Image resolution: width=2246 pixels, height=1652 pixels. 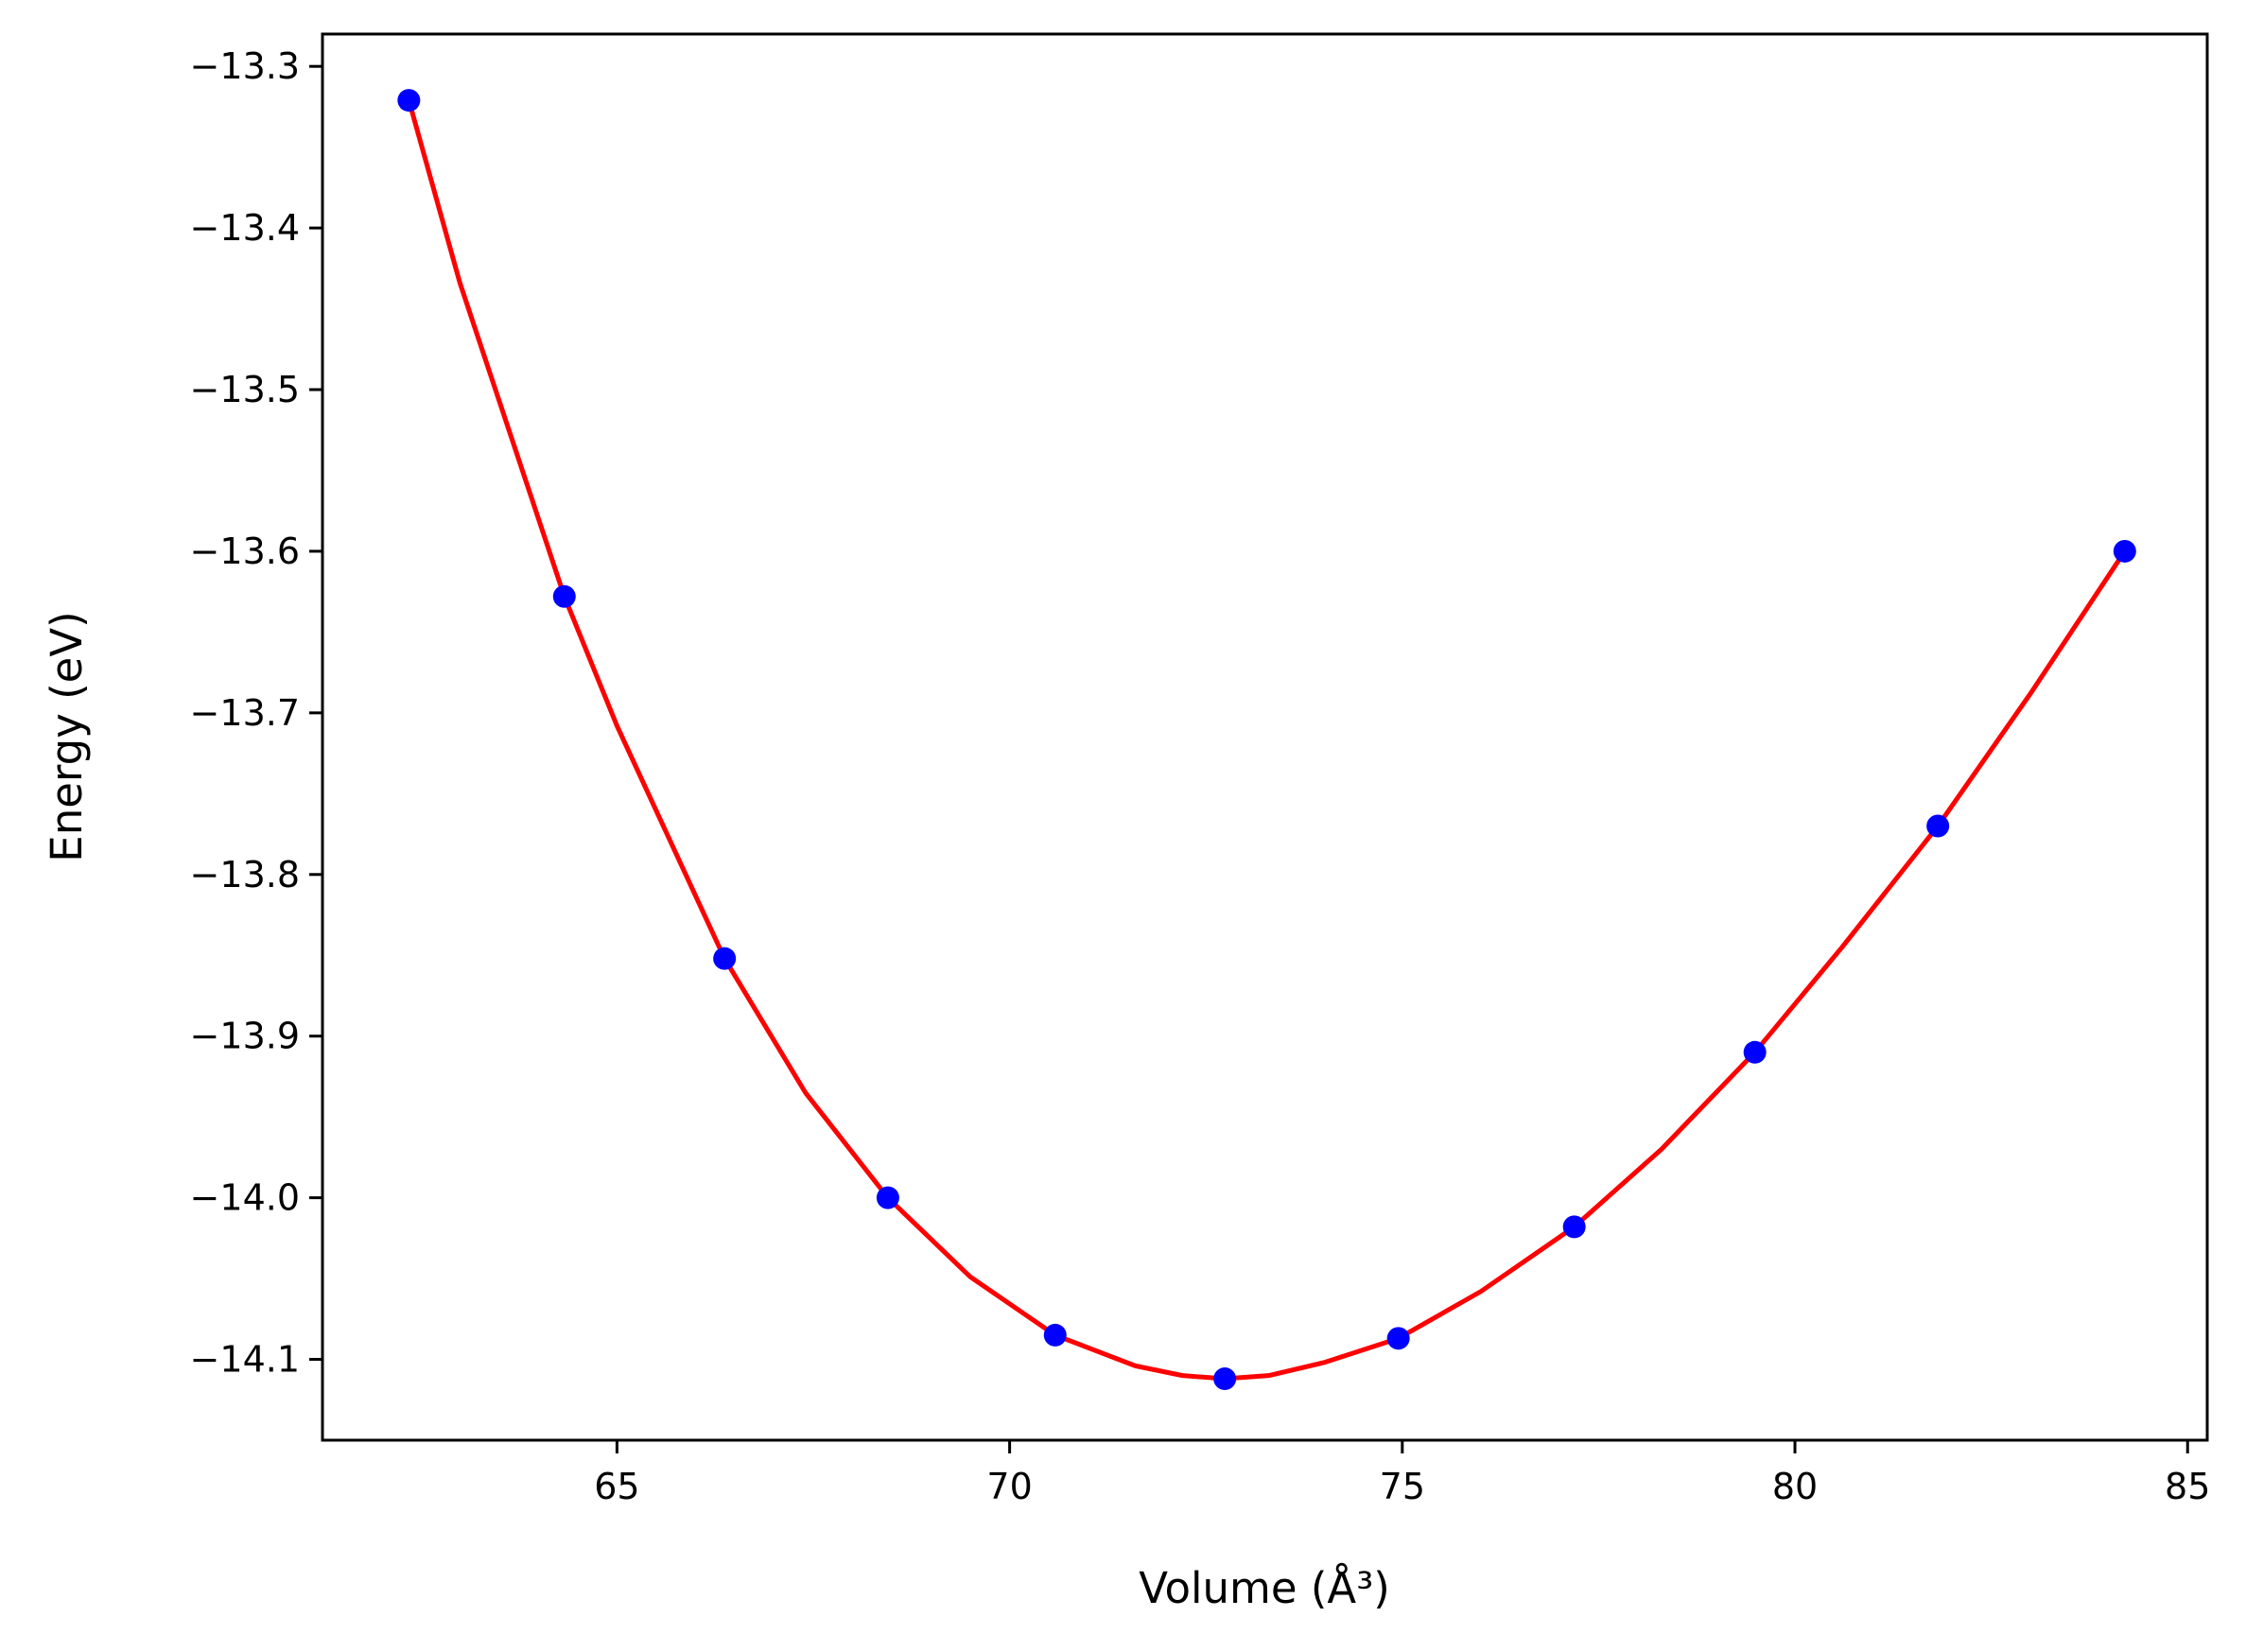 What do you see at coordinates (67, 736) in the screenshot?
I see `y-axis-label: Energy (eV)` at bounding box center [67, 736].